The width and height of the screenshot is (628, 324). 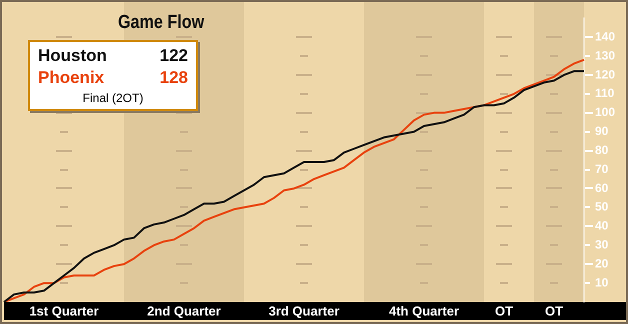 I want to click on y-tick-label: 20, so click(x=602, y=263).